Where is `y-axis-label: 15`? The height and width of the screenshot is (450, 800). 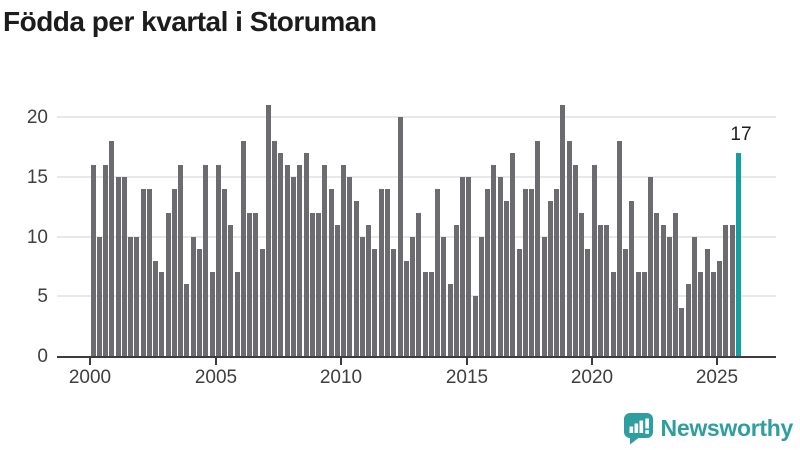
y-axis-label: 15 is located at coordinates (37, 177).